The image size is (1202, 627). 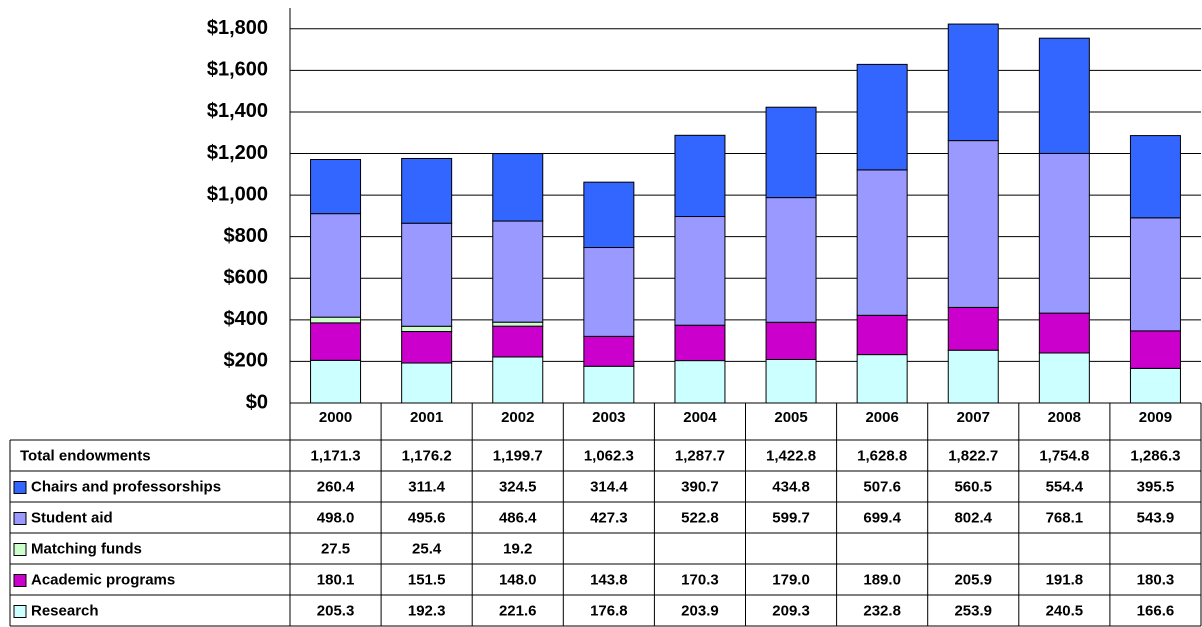 I want to click on x-tick-label: 2004, so click(x=700, y=417).